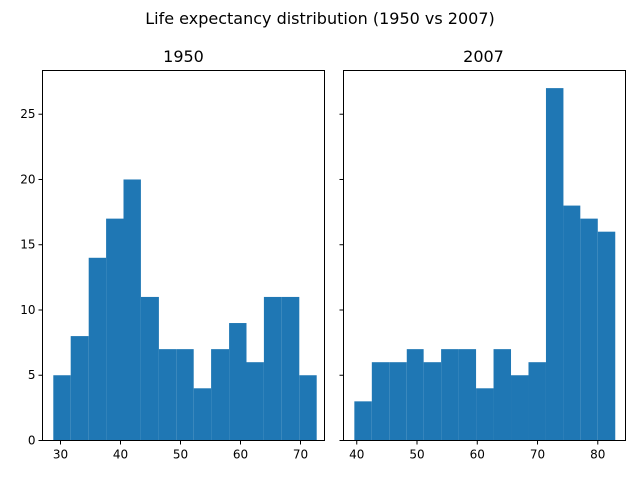 Image resolution: width=640 pixels, height=480 pixels. Describe the element at coordinates (27, 310) in the screenshot. I see `y-tick-label-1950-10: 10` at that location.